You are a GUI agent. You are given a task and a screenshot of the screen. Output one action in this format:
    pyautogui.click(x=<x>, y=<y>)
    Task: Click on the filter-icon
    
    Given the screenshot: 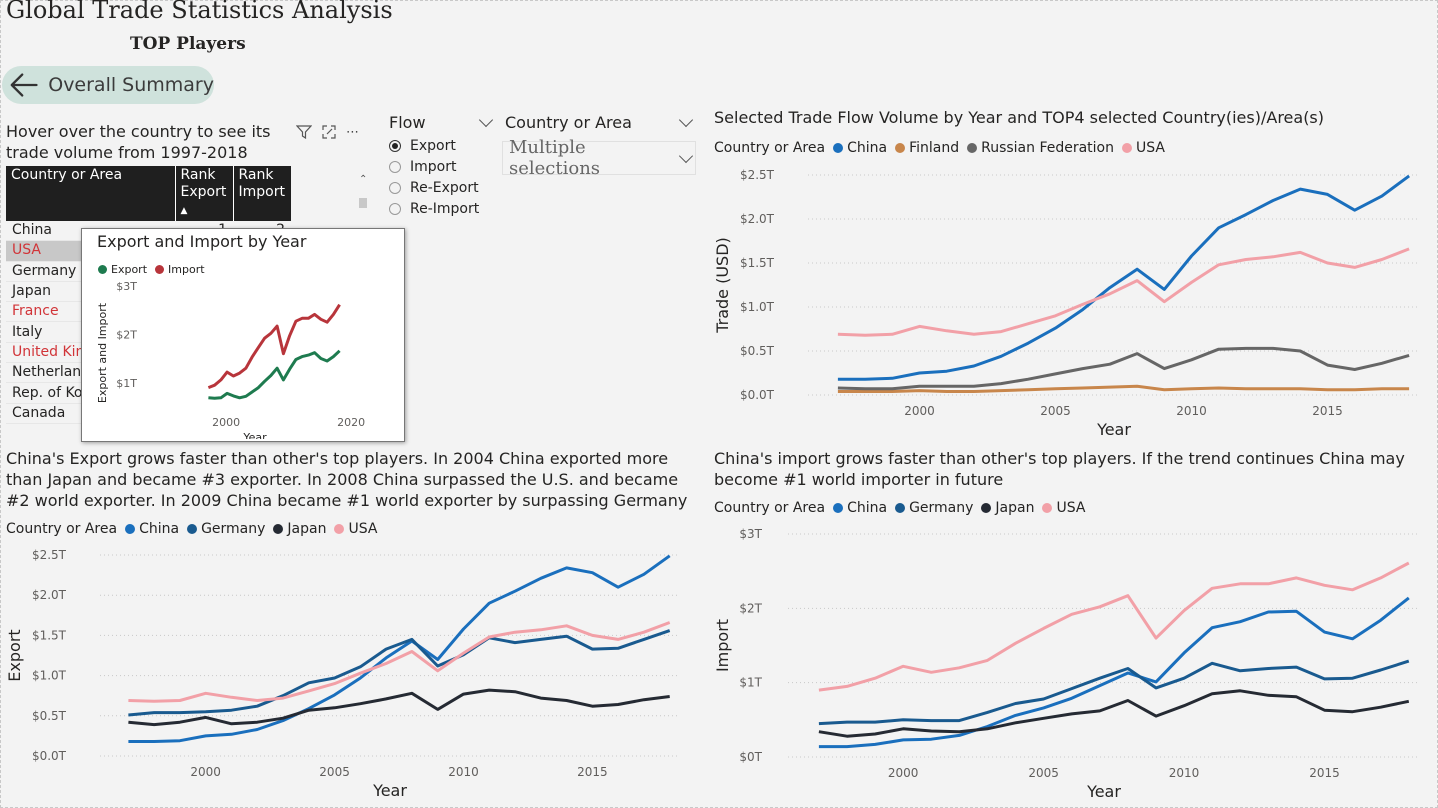 What is the action you would take?
    pyautogui.click(x=304, y=132)
    